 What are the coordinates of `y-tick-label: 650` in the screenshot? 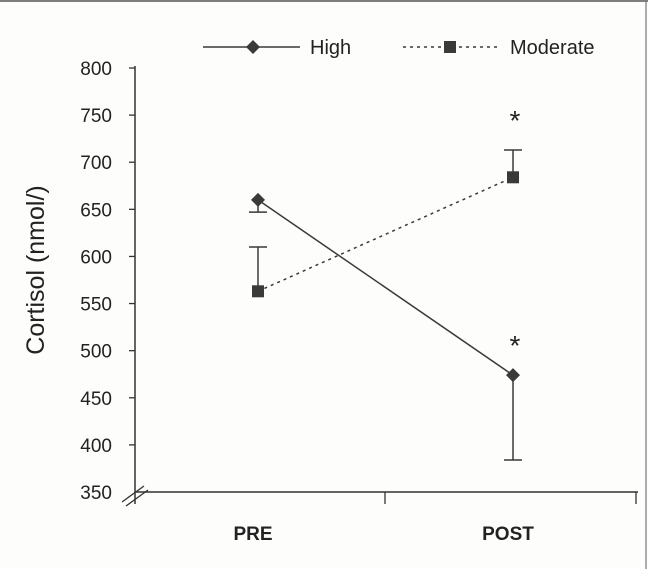 It's located at (96, 210).